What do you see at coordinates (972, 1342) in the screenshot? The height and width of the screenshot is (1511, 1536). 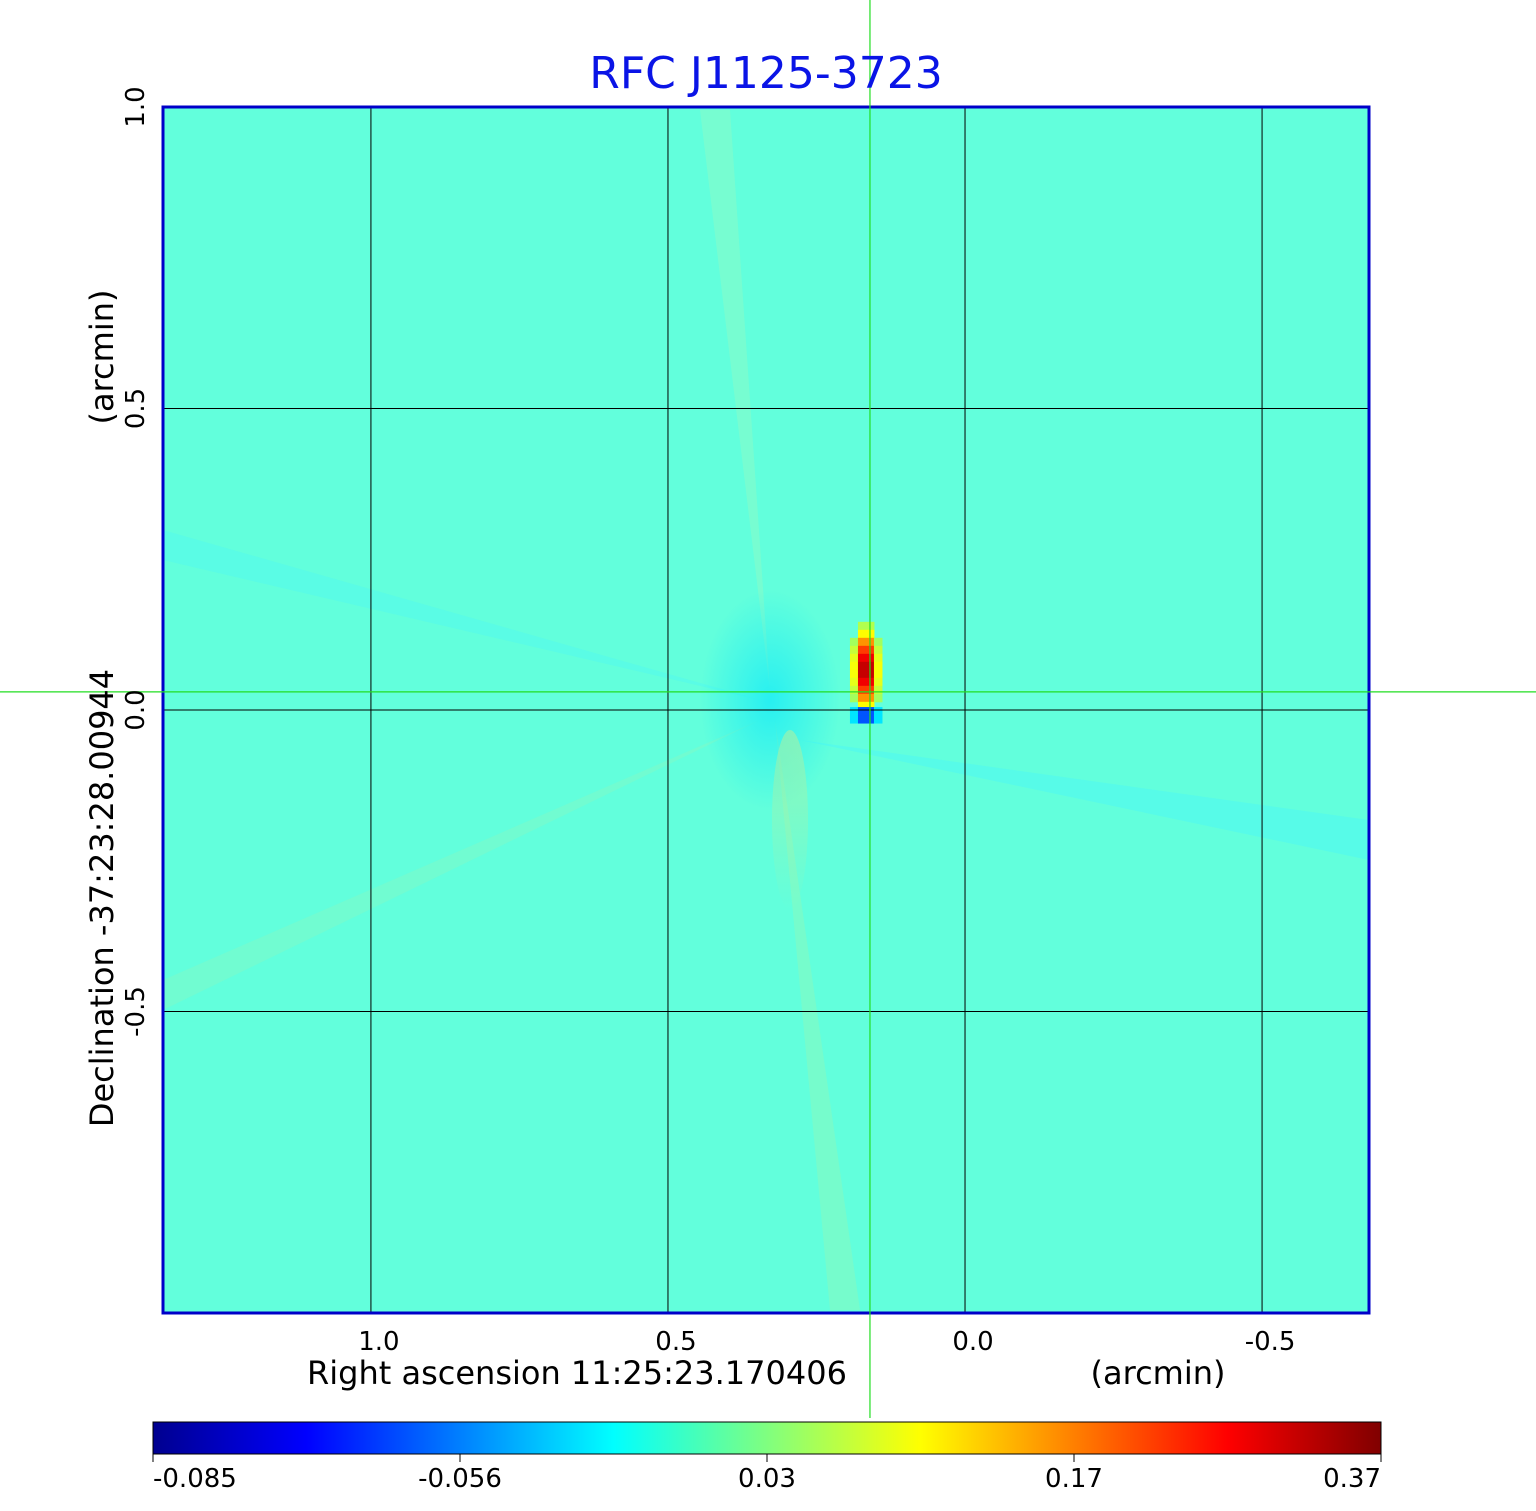 I see `x-tick-label: 0.0` at bounding box center [972, 1342].